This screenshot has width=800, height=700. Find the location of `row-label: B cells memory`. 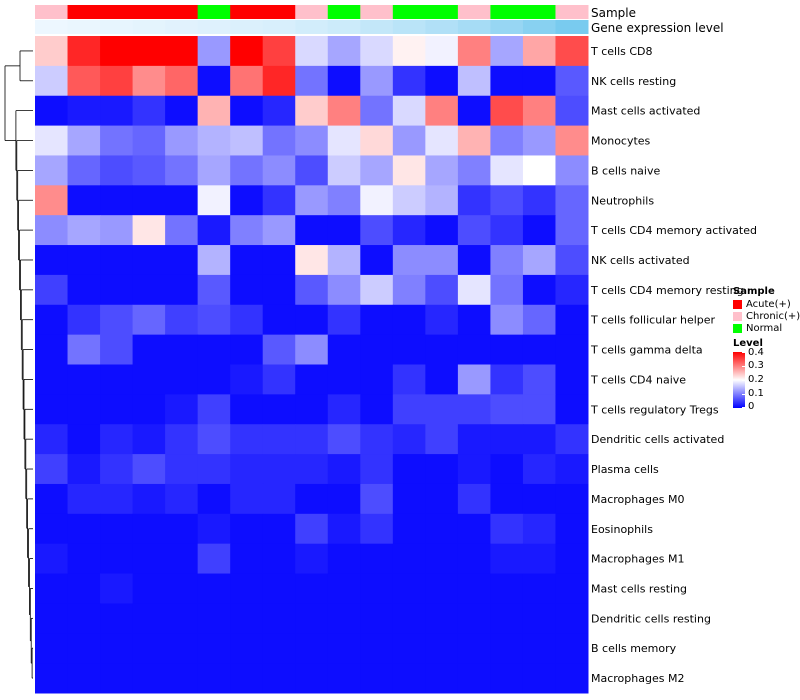

row-label: B cells memory is located at coordinates (634, 648).